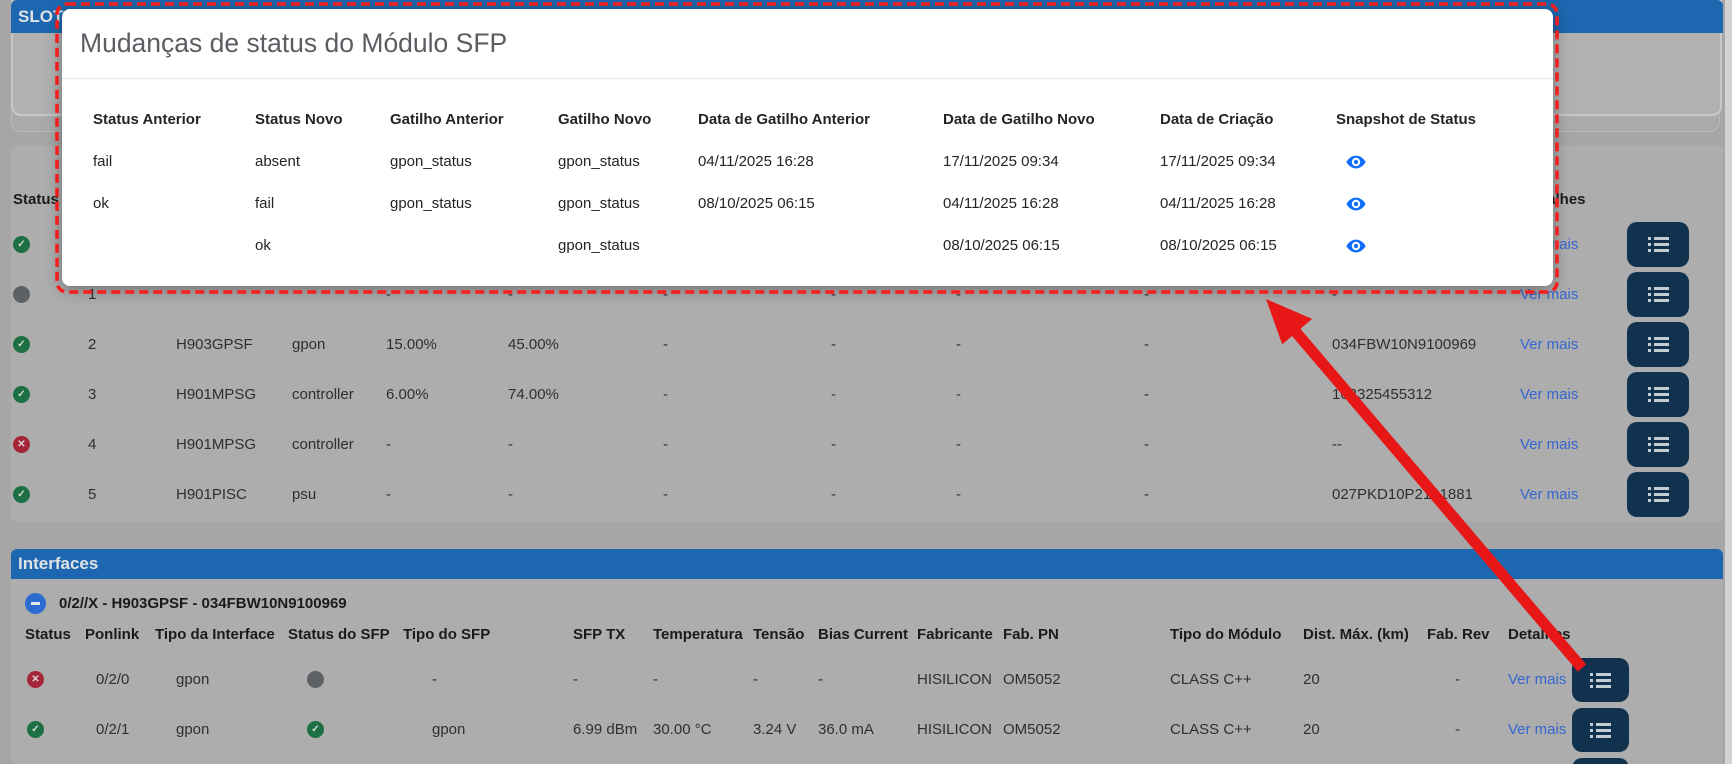  What do you see at coordinates (92, 294) in the screenshot?
I see `slot-number: 1` at bounding box center [92, 294].